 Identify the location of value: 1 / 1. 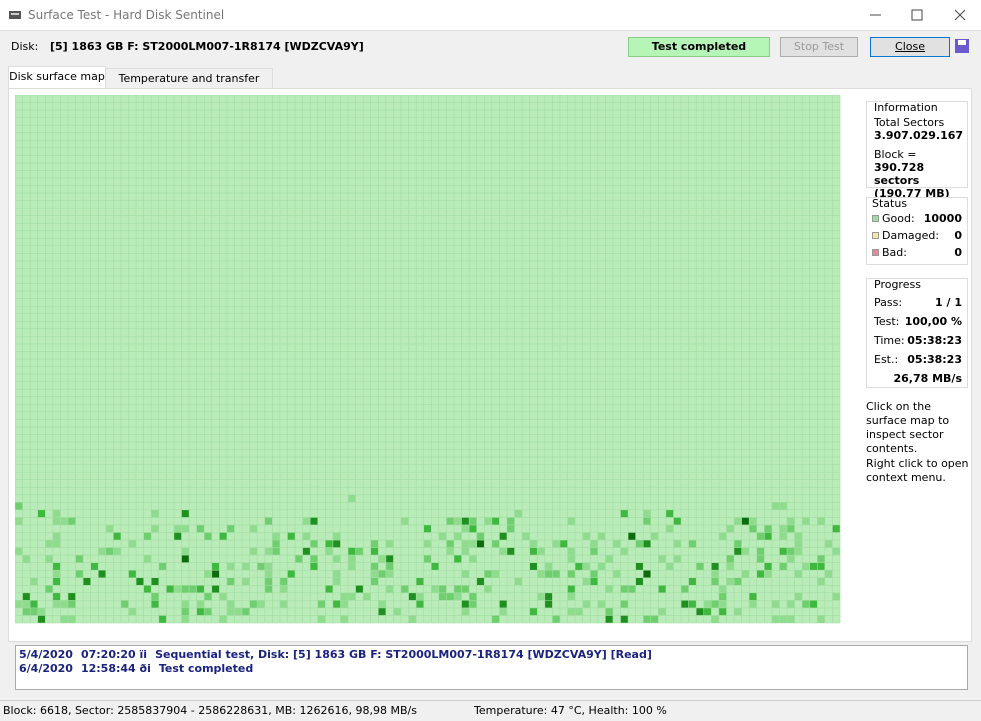
(948, 302).